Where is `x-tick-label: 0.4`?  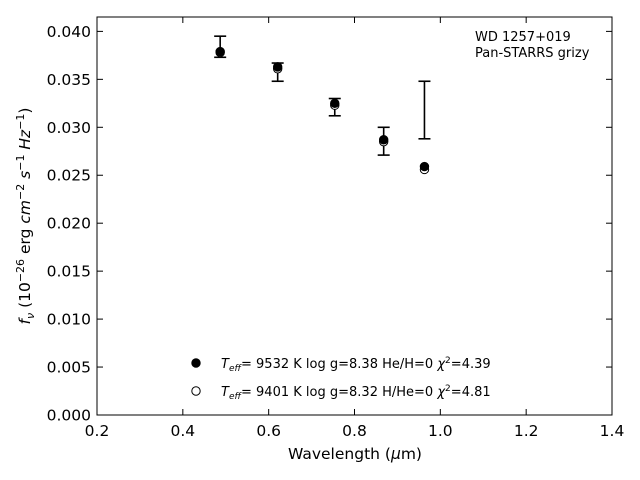
x-tick-label: 0.4 is located at coordinates (183, 431).